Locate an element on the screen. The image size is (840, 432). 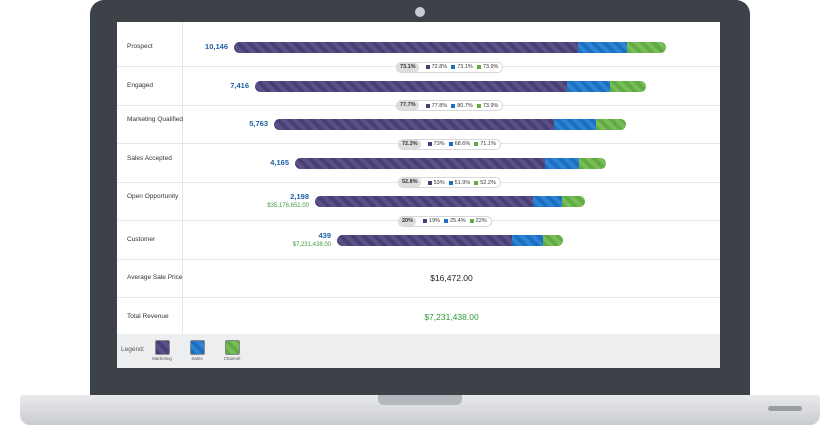
legend-label: Sales is located at coordinates (197, 358).